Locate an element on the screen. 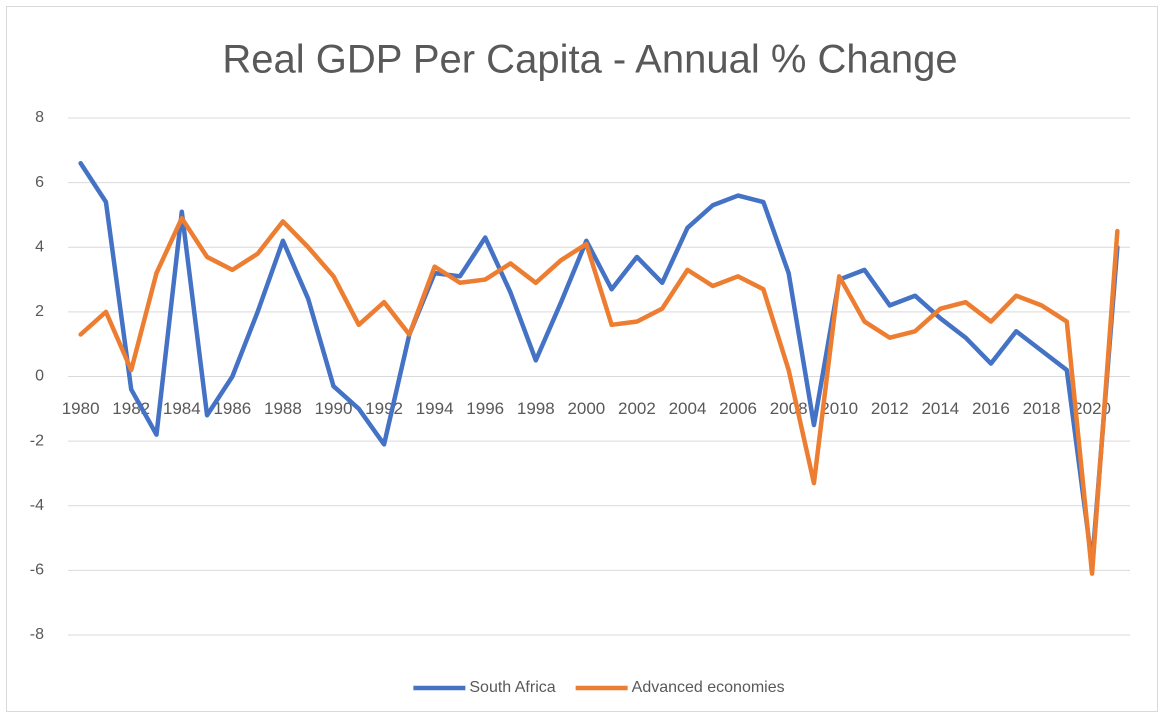  x-tick-label: 1988 is located at coordinates (283, 408).